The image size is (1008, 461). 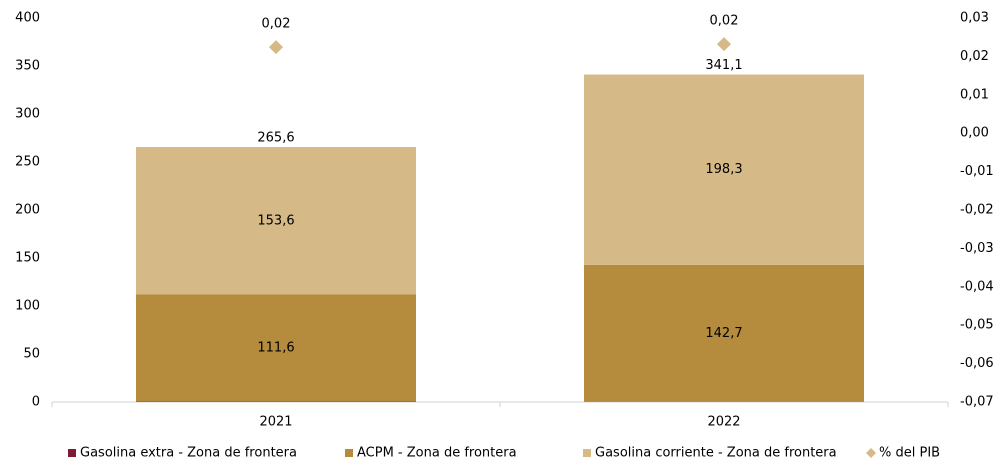 I want to click on y2-tick-label: 0,00, so click(x=974, y=133).